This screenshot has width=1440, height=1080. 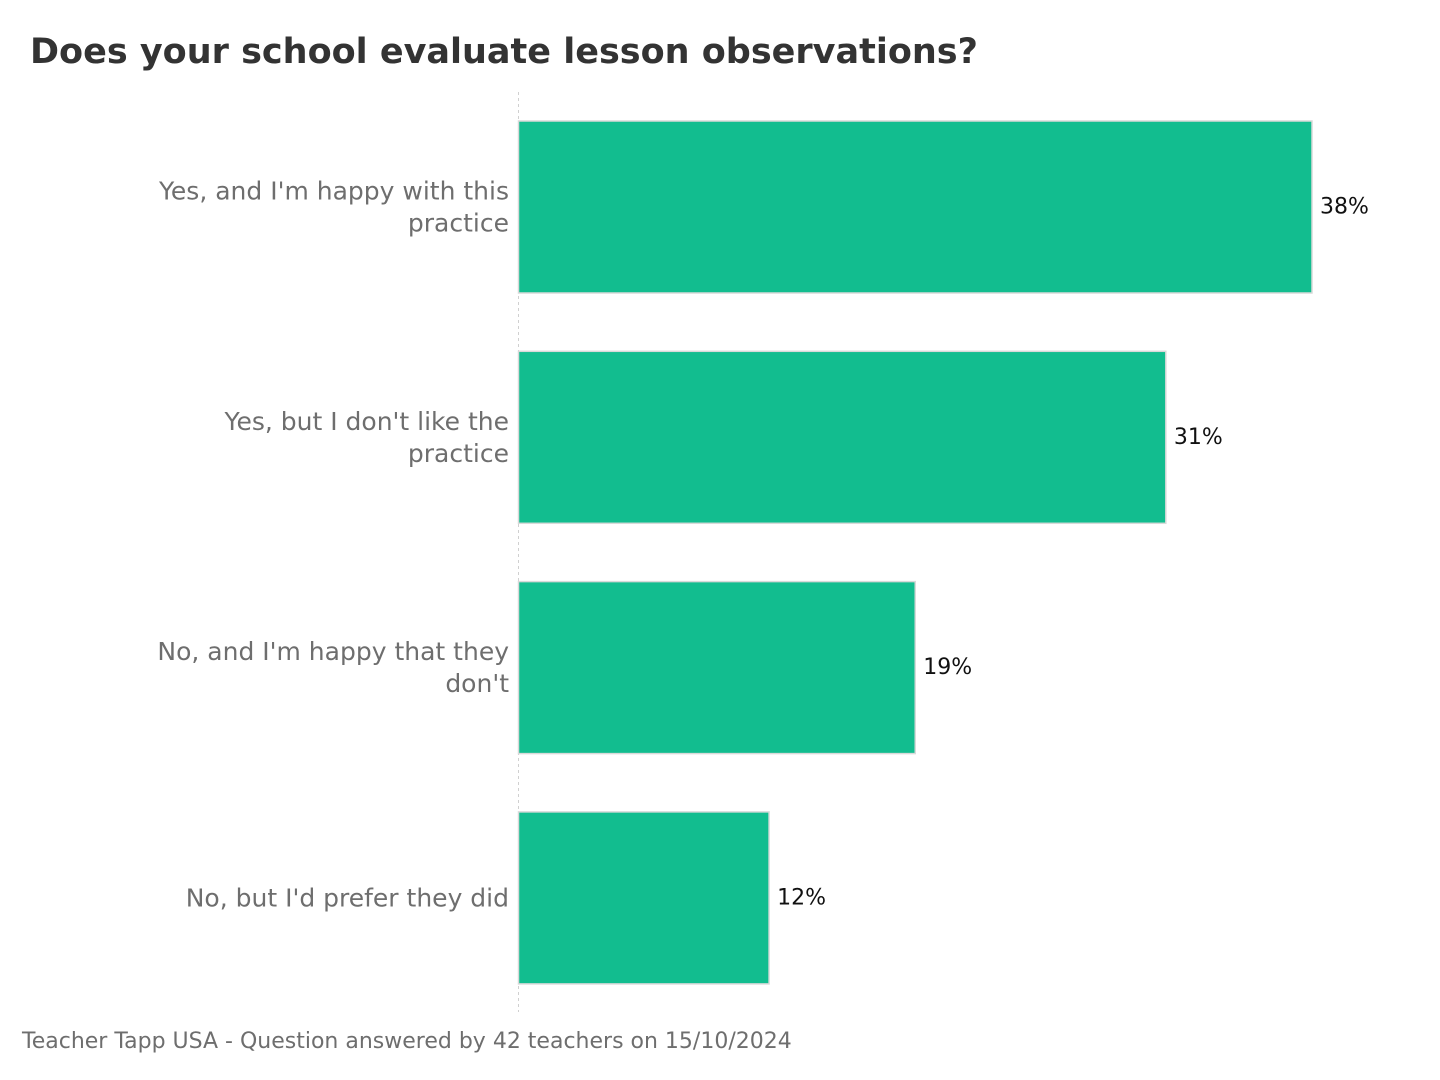 What do you see at coordinates (716, 667) in the screenshot?
I see `bar-no-and-i-m-happy-that-they-don-t` at bounding box center [716, 667].